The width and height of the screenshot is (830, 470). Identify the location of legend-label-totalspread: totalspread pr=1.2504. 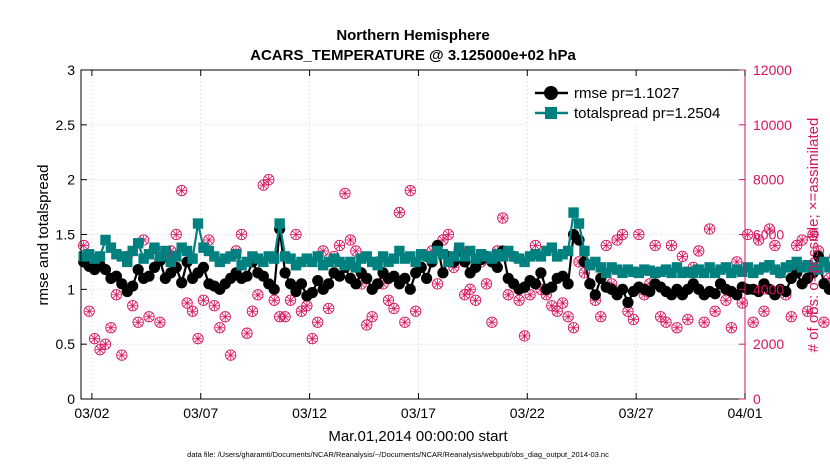
(647, 113).